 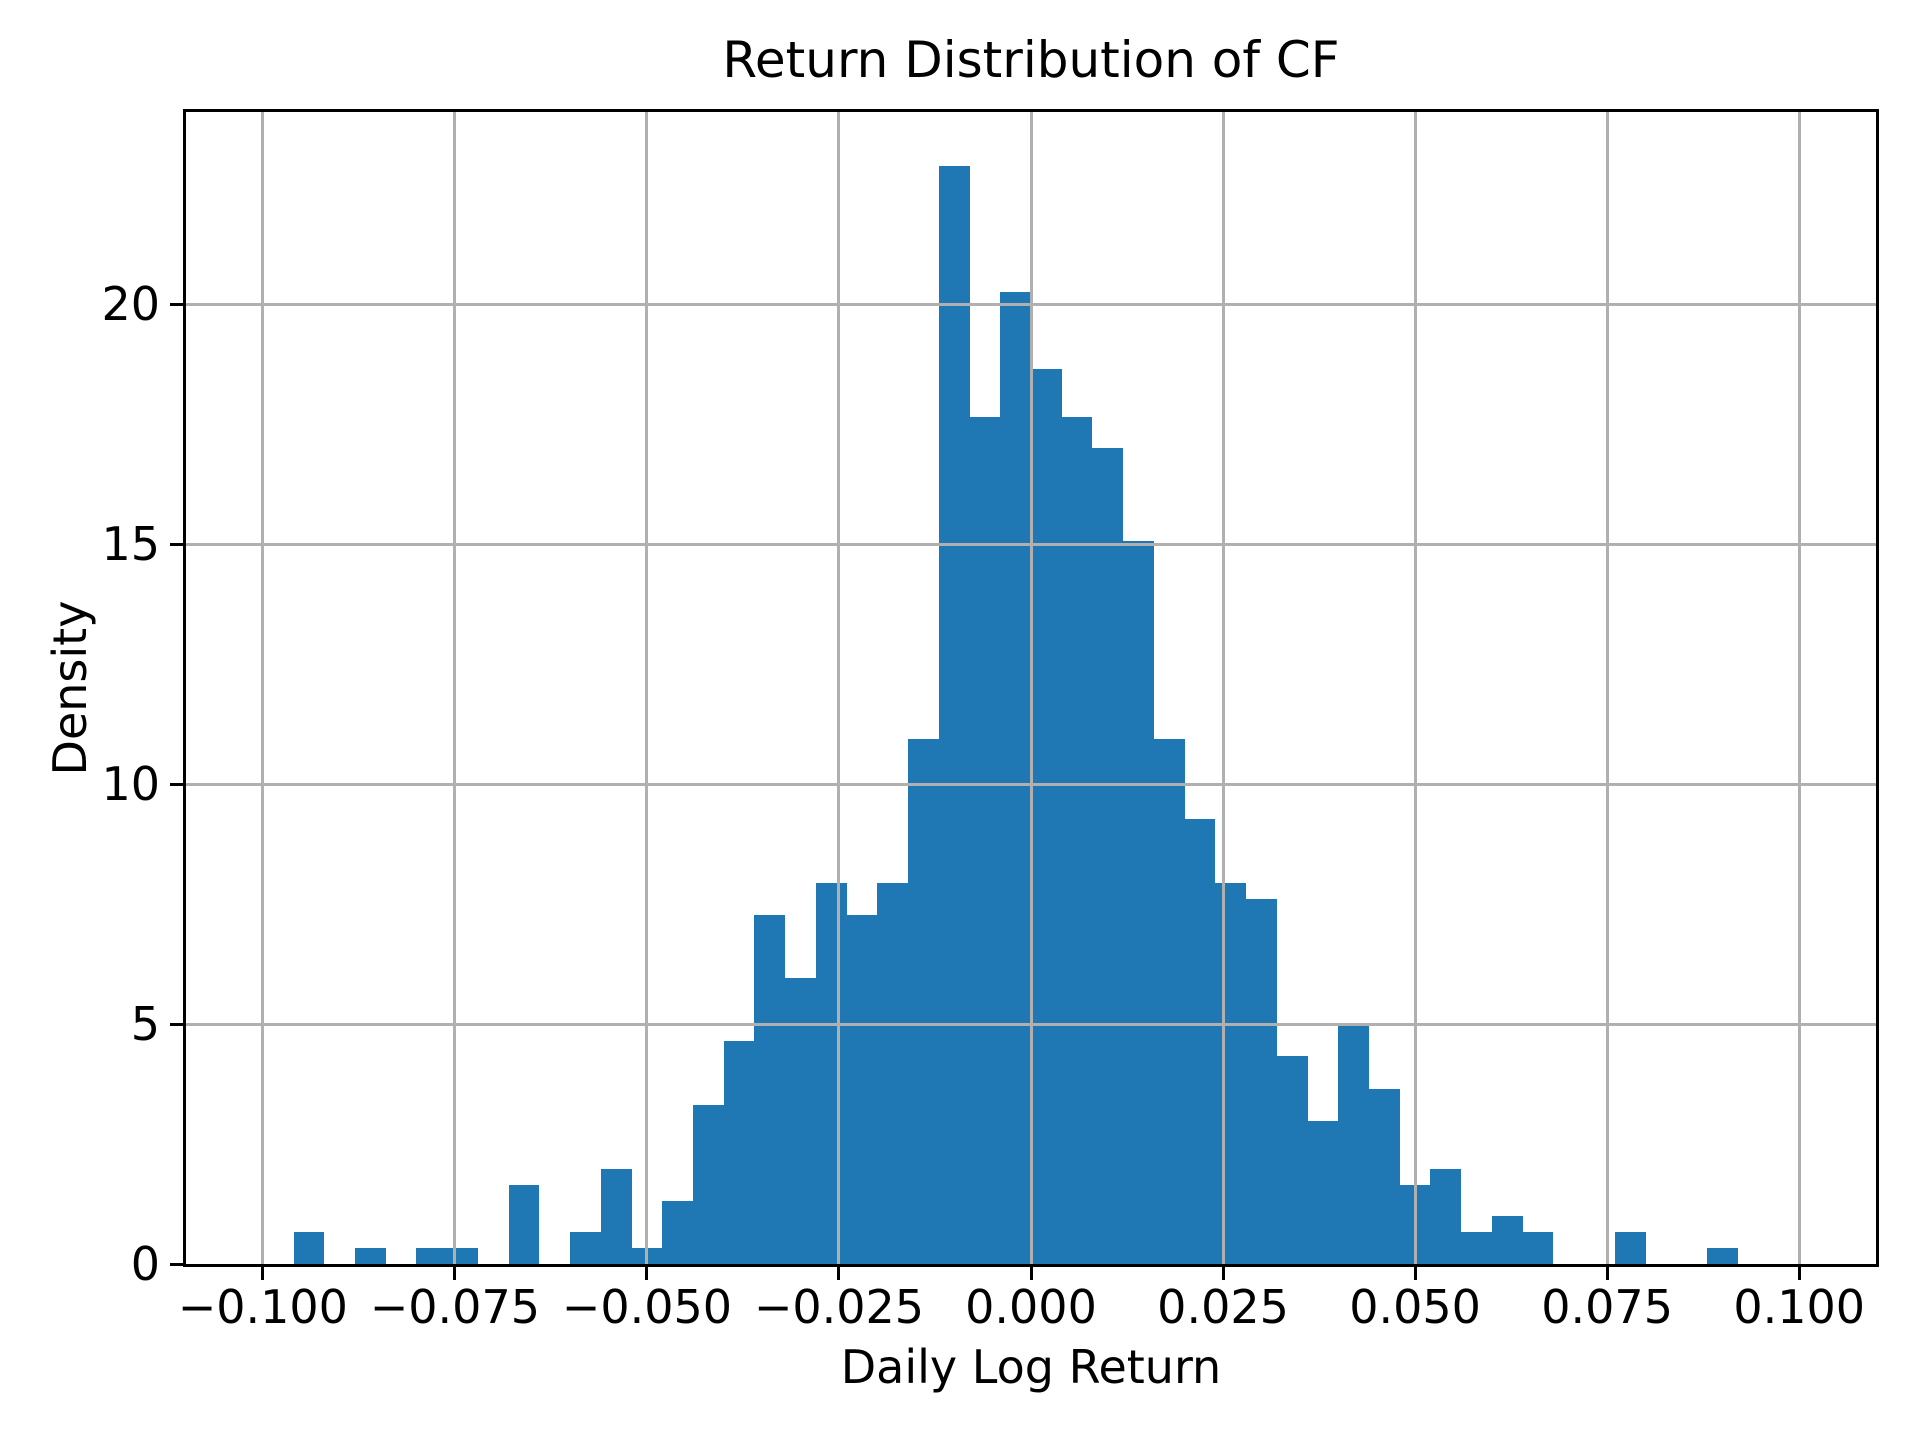 I want to click on x-tick-label: 0.000, so click(x=1031, y=1307).